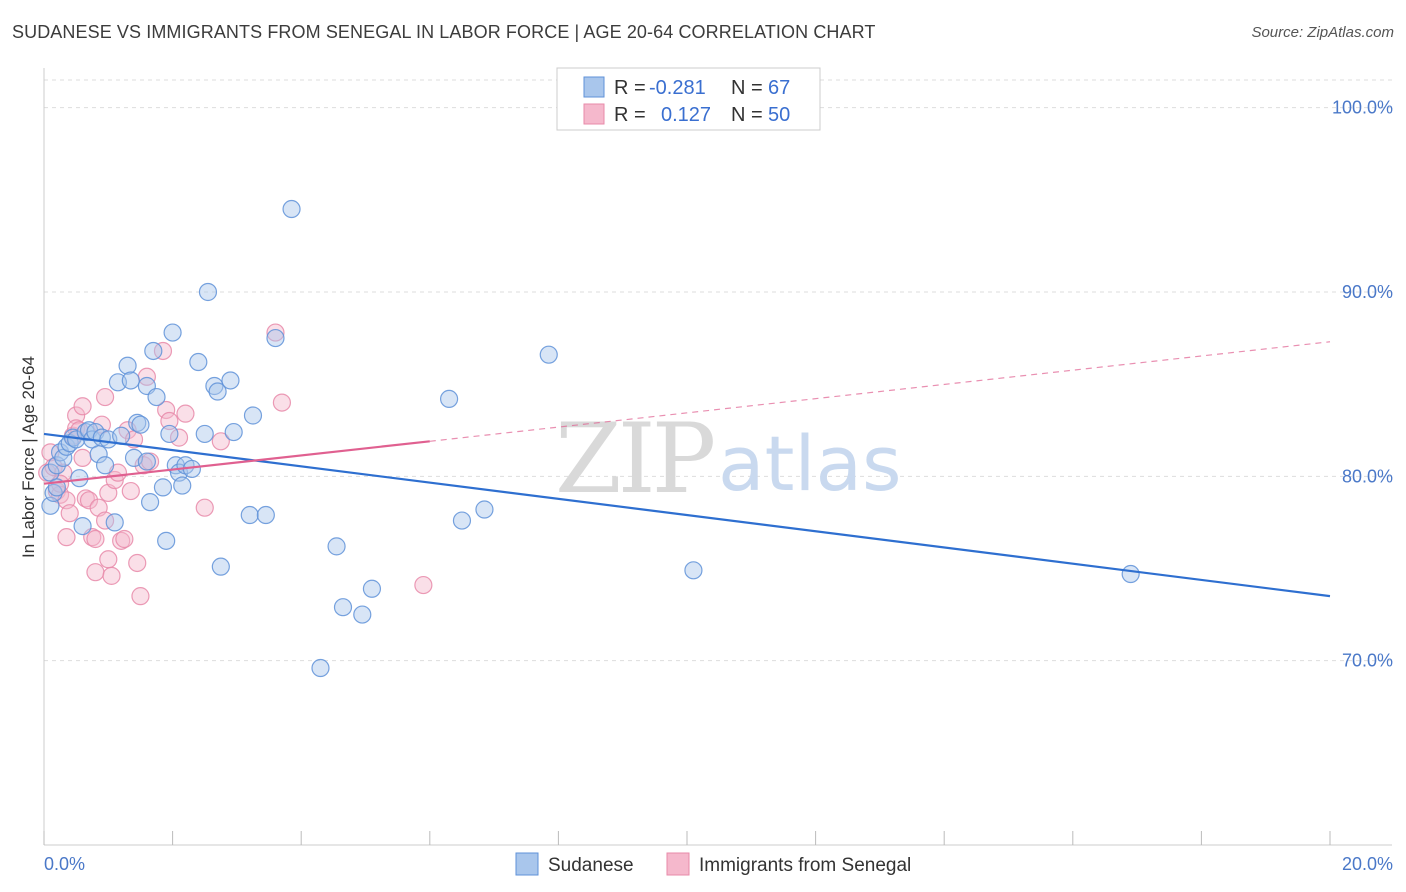 The width and height of the screenshot is (1406, 892). What do you see at coordinates (747, 88) in the screenshot?
I see `legend-n-label-1: N =` at bounding box center [747, 88].